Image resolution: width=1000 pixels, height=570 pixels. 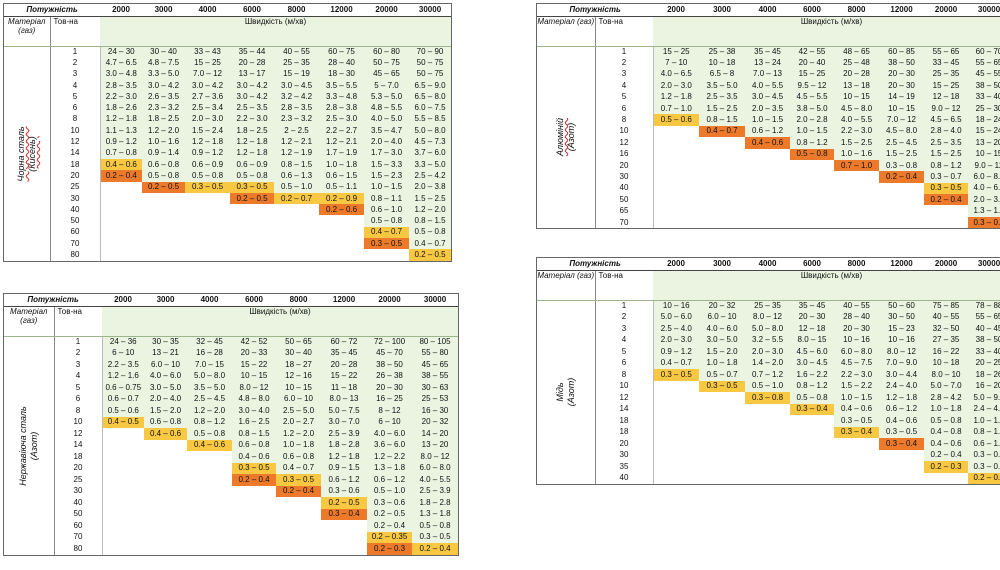 What do you see at coordinates (624, 154) in the screenshot?
I see `thickness-value: 16` at bounding box center [624, 154].